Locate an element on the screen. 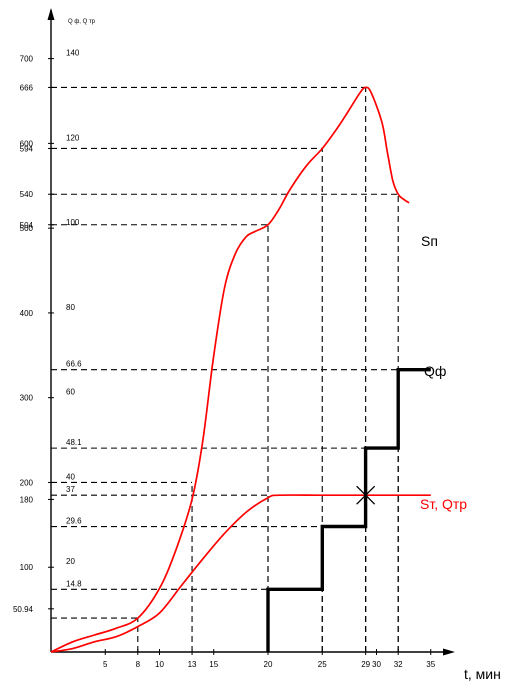 Image resolution: width=529 pixels, height=694 pixels. y-tick-label-left-400: 400 is located at coordinates (27, 313).